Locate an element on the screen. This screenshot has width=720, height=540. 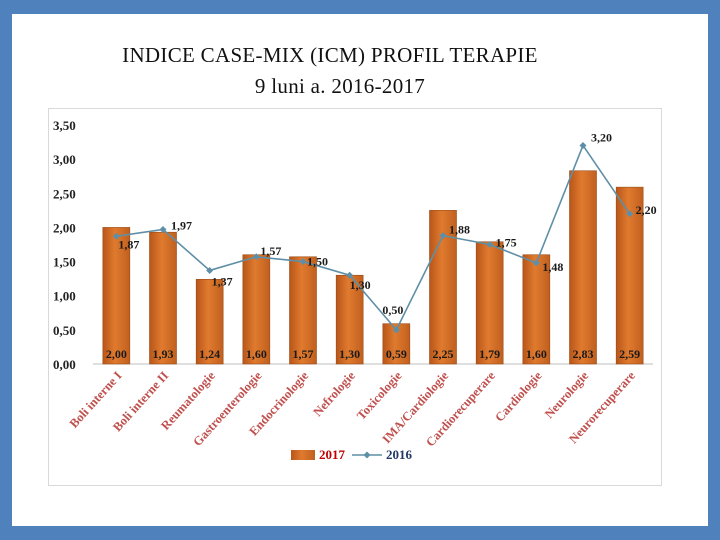
x-tick-label: Cardiologie is located at coordinates (518, 396).